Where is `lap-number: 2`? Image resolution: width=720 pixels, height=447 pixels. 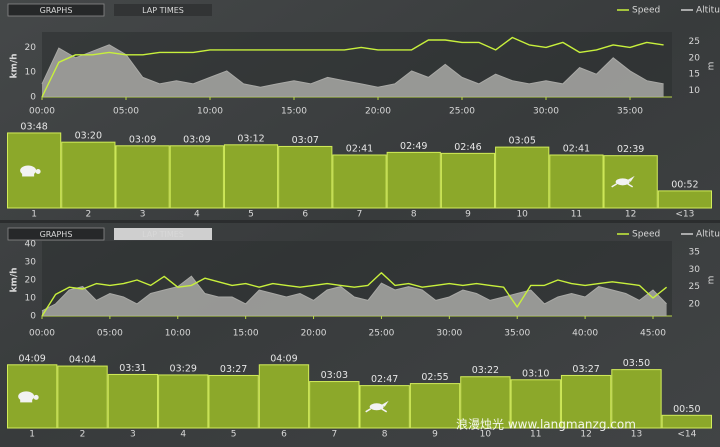
lap-number: 2 is located at coordinates (83, 435).